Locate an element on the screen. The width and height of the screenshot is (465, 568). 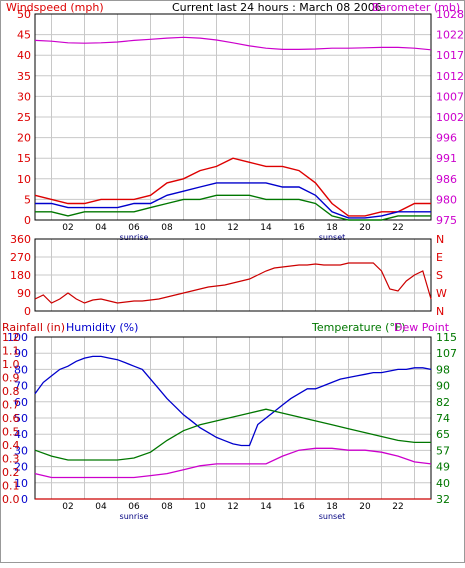
right-tick-label: 975 is located at coordinates (446, 220).